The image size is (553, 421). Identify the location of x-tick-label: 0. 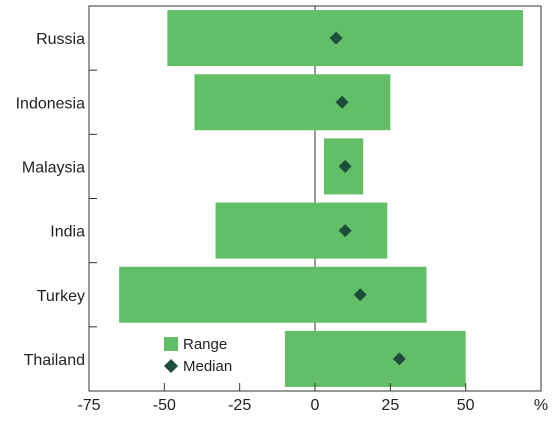
(315, 405).